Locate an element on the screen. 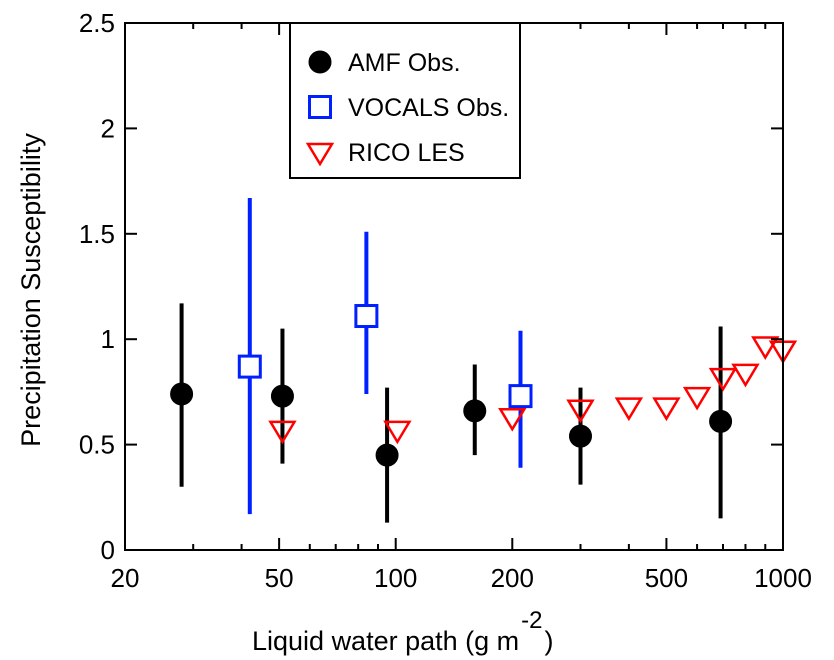  x-axis-label-close: ) is located at coordinates (548, 641).